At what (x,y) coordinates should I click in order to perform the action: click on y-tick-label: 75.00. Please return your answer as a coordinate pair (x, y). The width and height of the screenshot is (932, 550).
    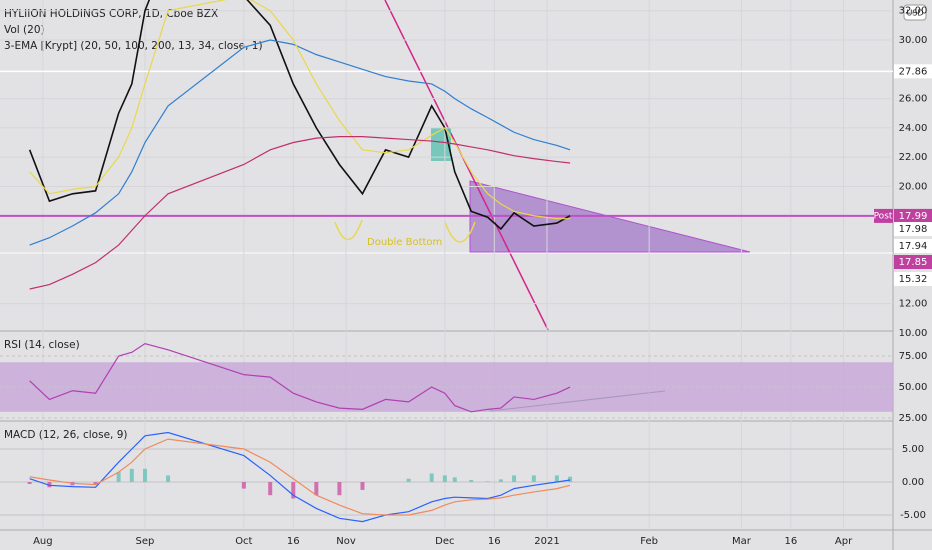
    Looking at the image, I should click on (913, 356).